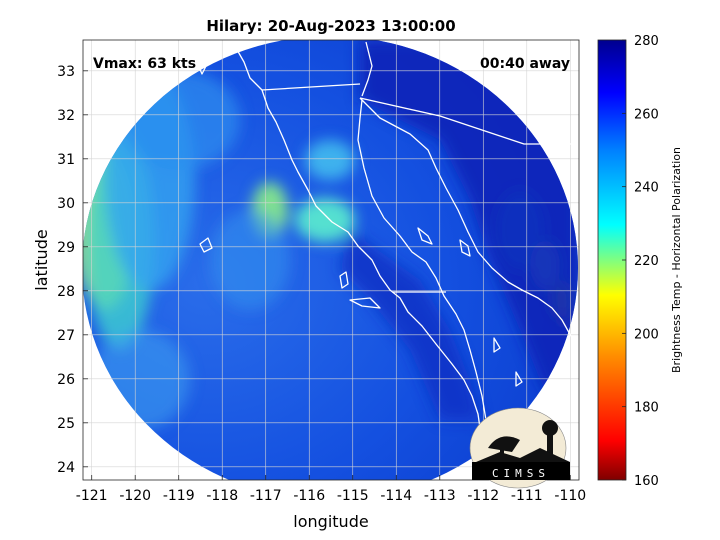 The height and width of the screenshot is (540, 720). I want to click on y-tick-label: 32, so click(66, 116).